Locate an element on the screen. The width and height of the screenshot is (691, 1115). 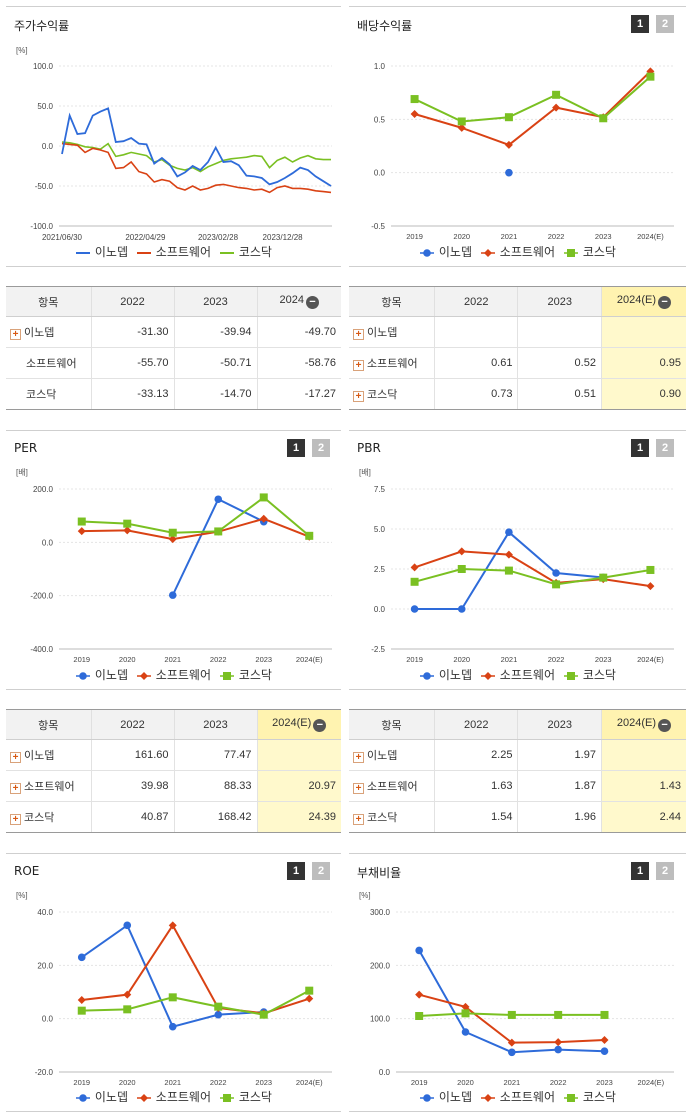
x-tick-label: 2024(E) is located at coordinates (650, 236).